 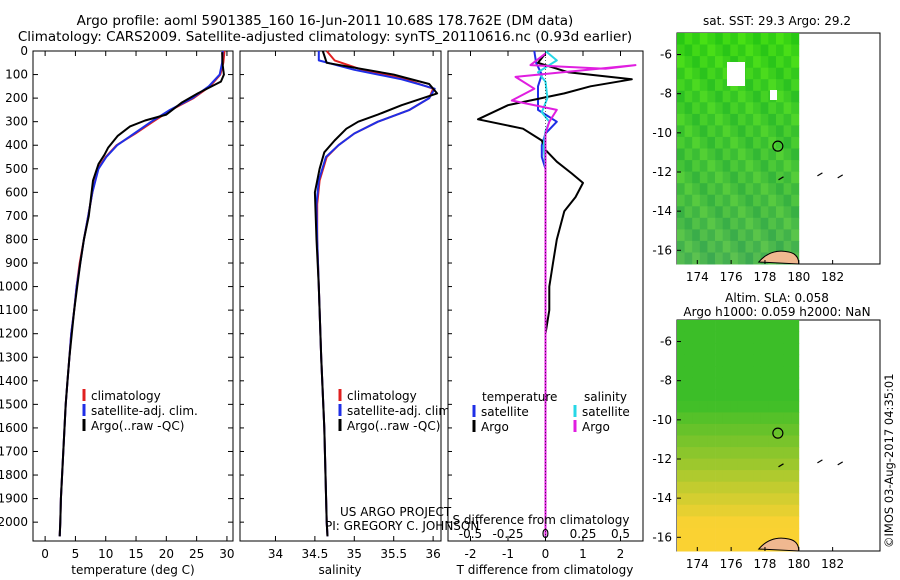 What do you see at coordinates (508, 554) in the screenshot?
I see `difference-panel-xtick-label: -1` at bounding box center [508, 554].